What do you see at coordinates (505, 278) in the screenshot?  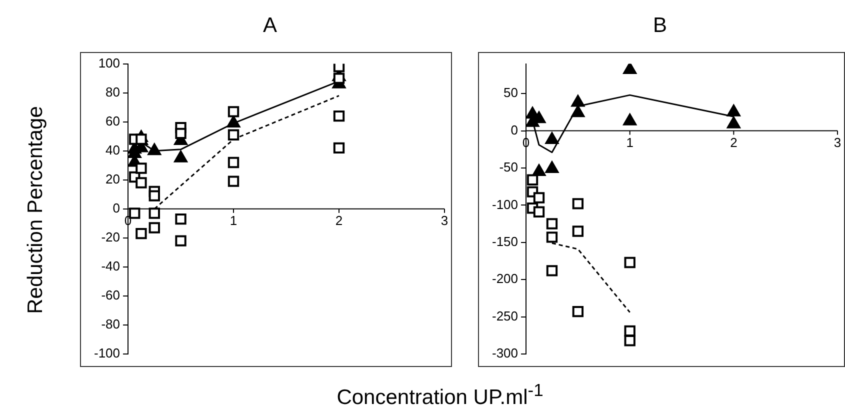 I see `y-tick-label: -200` at bounding box center [505, 278].